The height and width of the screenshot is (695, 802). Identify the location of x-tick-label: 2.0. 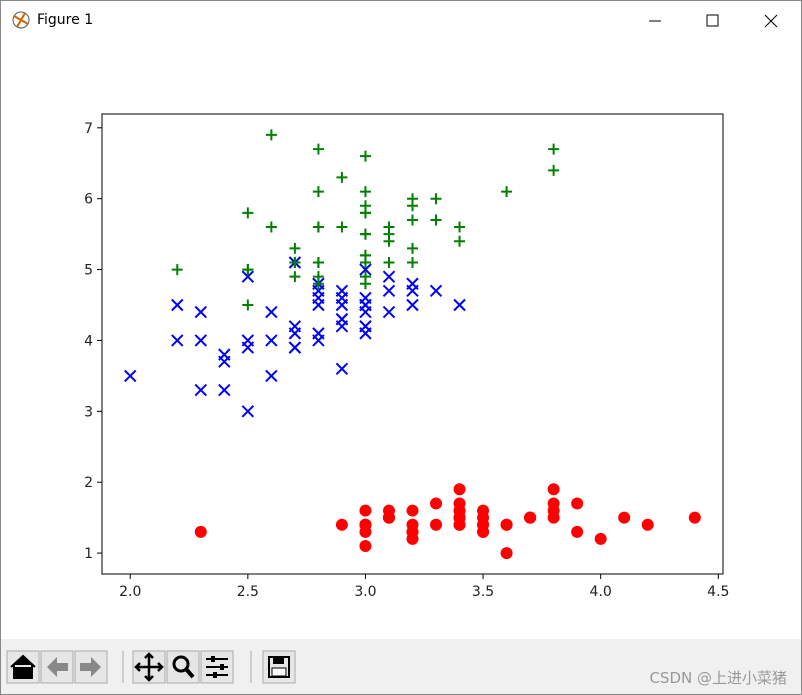
(130, 592).